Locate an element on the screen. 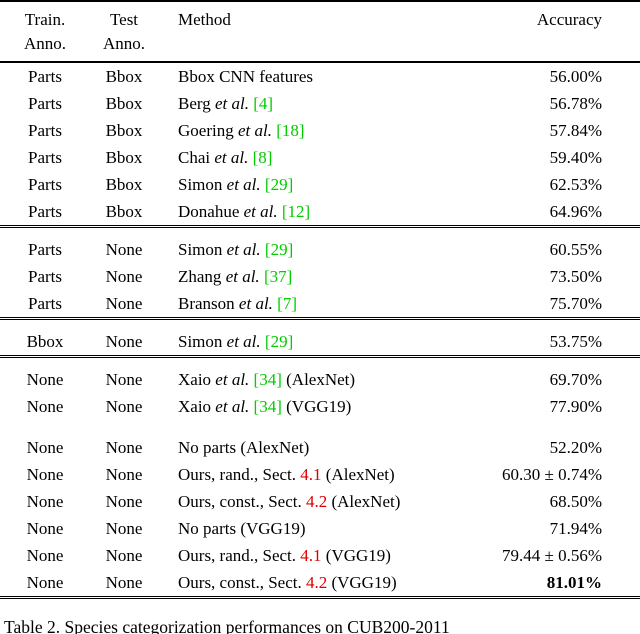 Image resolution: width=640 pixels, height=634 pixels. header-row: Train. Anno. Test Anno. Method Accuracy is located at coordinates (320, 32).